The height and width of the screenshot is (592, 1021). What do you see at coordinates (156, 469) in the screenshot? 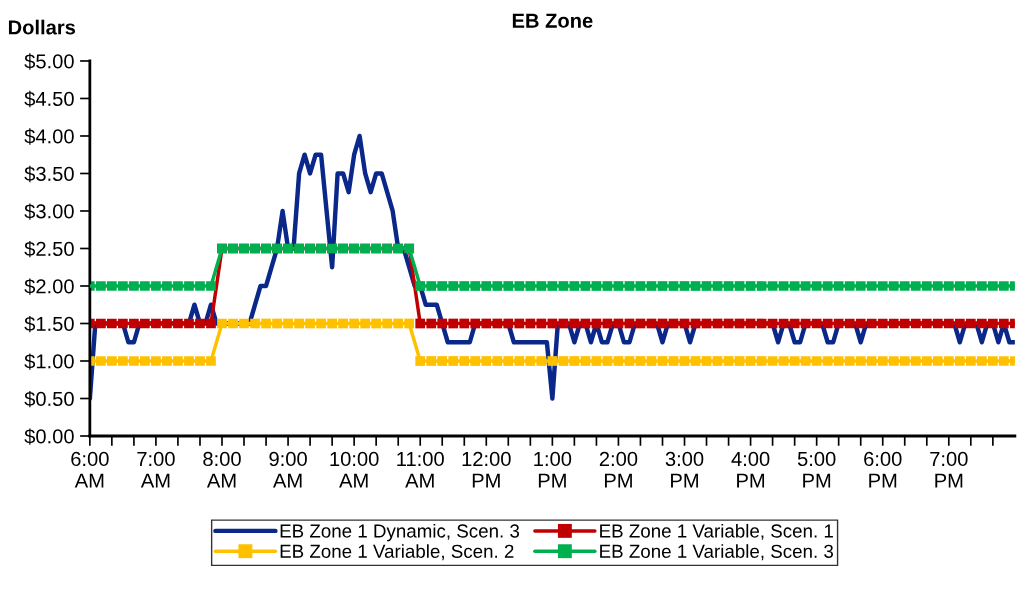
I see `x-tick-label: 7:00 AM` at bounding box center [156, 469].